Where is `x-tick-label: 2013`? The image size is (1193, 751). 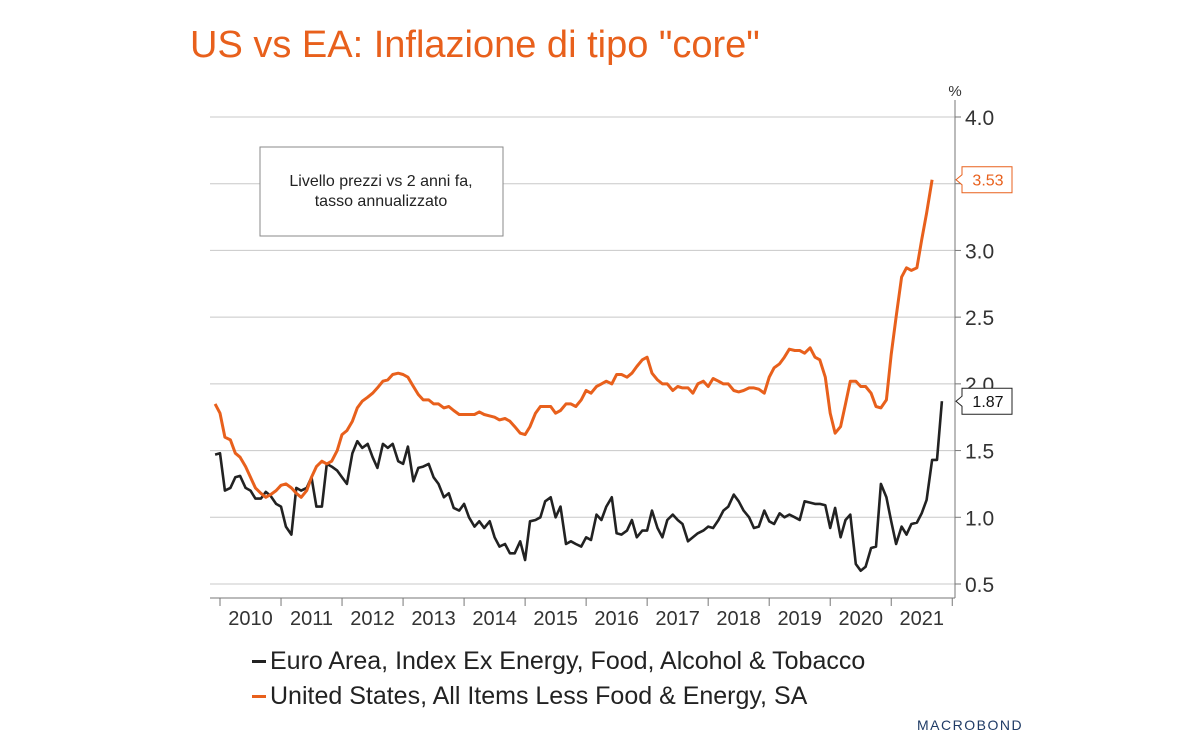 x-tick-label: 2013 is located at coordinates (433, 619).